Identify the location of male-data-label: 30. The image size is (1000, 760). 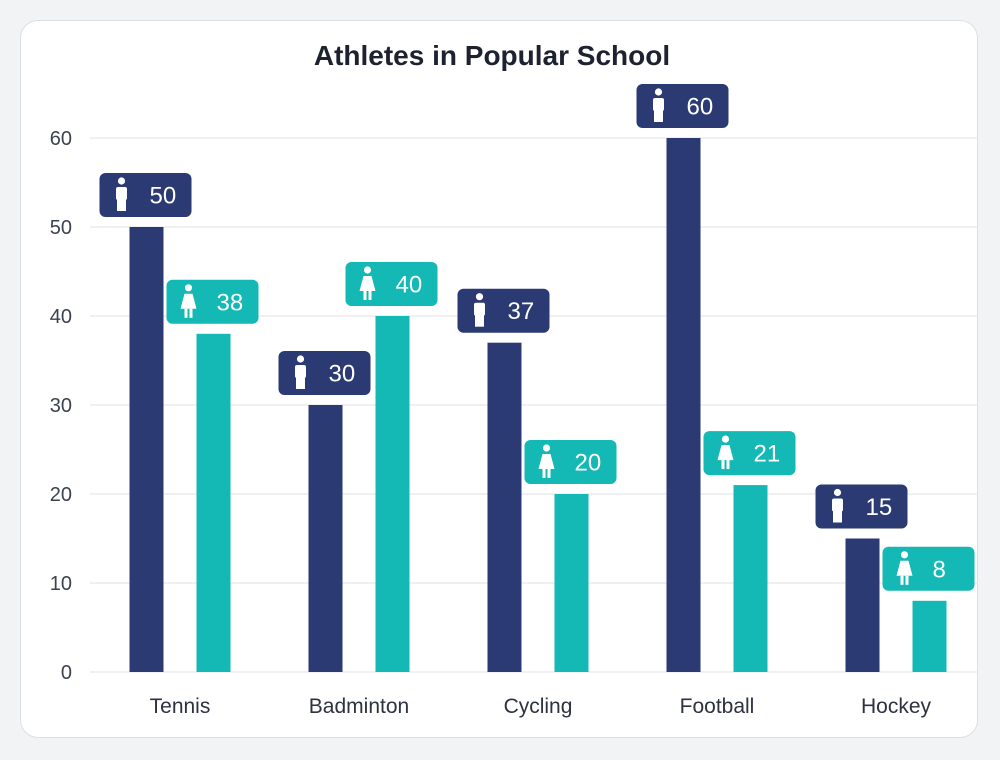
(324, 373).